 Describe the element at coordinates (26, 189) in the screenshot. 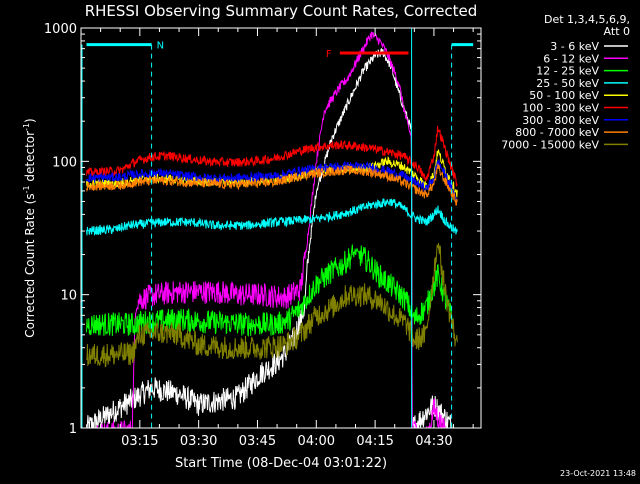

I see `y-axis-label-sup: -1` at that location.